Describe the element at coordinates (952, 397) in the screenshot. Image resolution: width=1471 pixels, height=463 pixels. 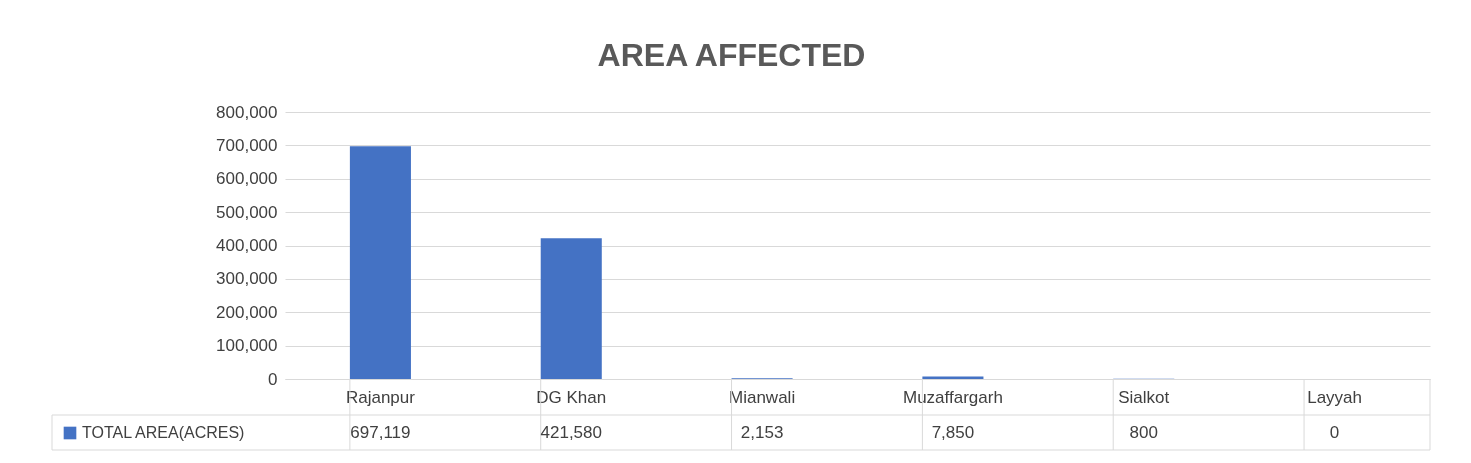
I see `x-tick-label: Muzaffargarh` at that location.